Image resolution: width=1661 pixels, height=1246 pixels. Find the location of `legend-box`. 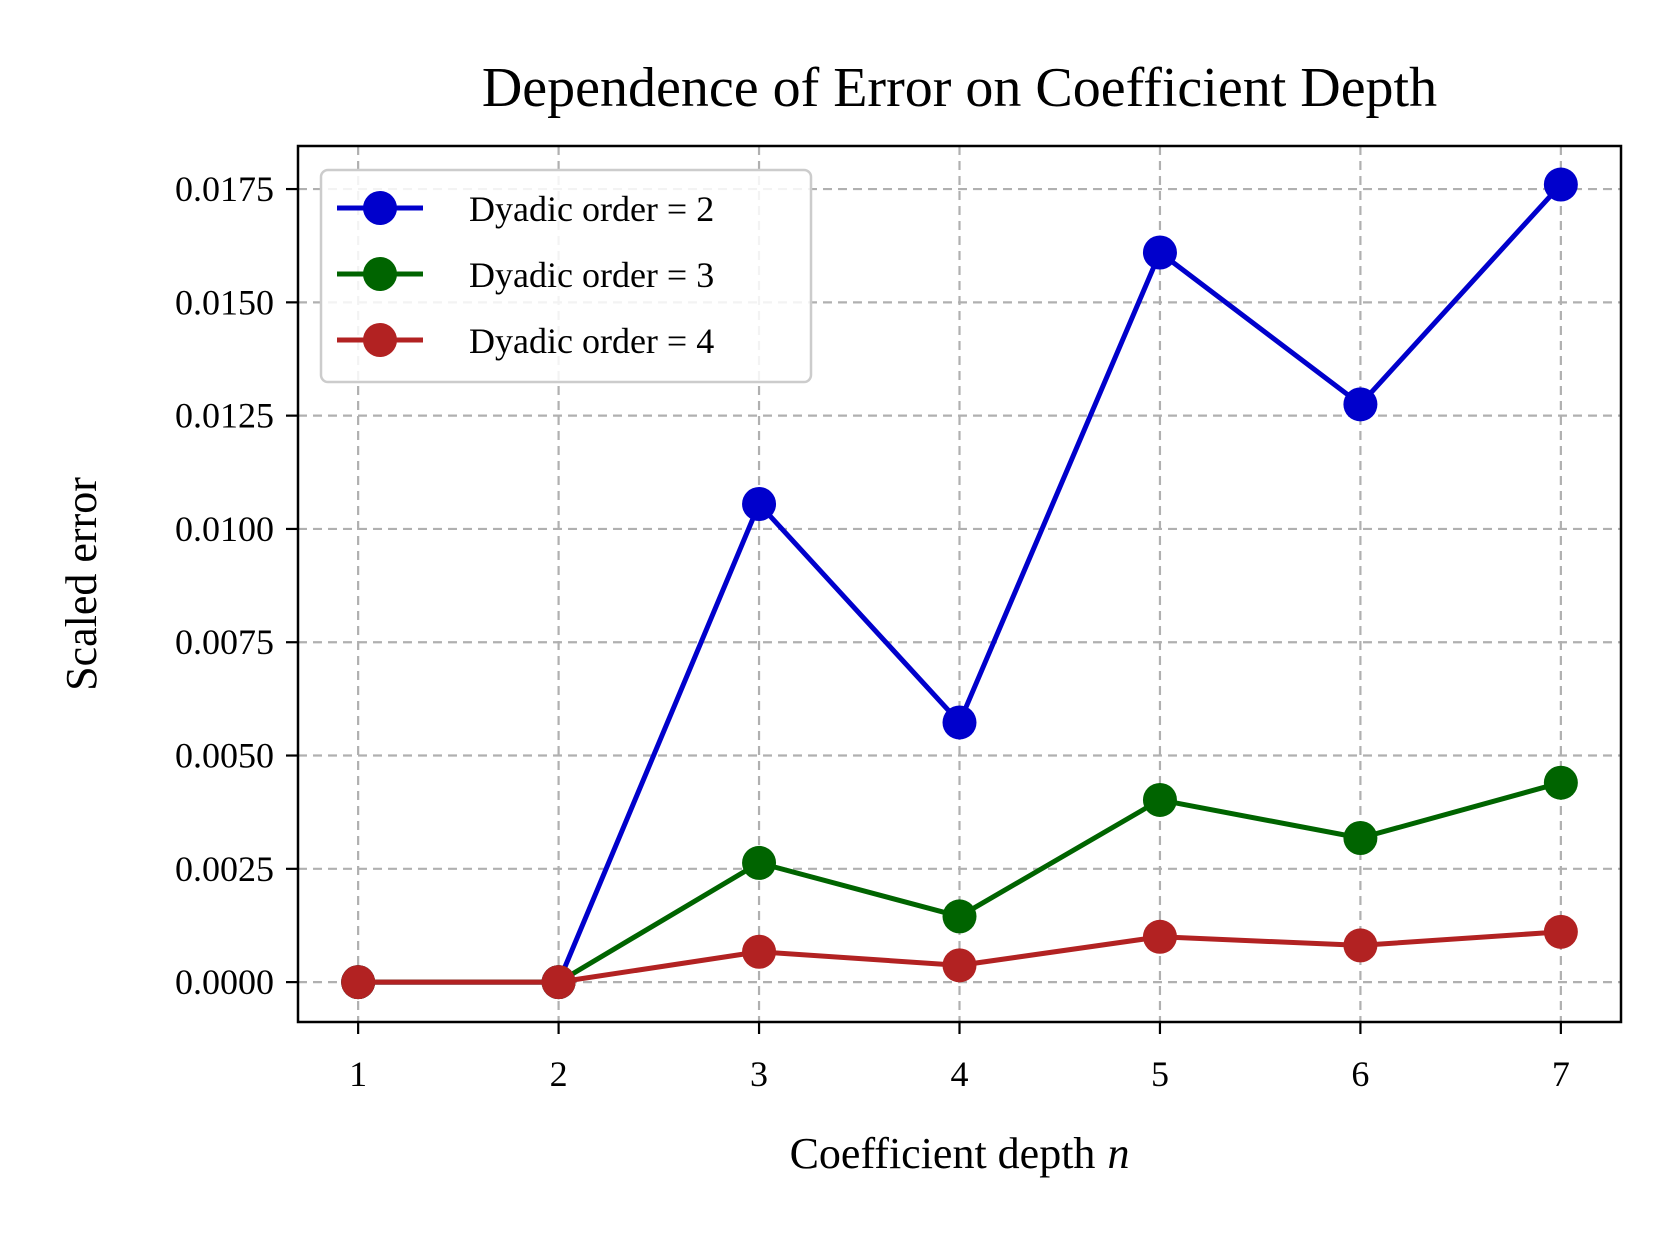

legend-box is located at coordinates (566, 276).